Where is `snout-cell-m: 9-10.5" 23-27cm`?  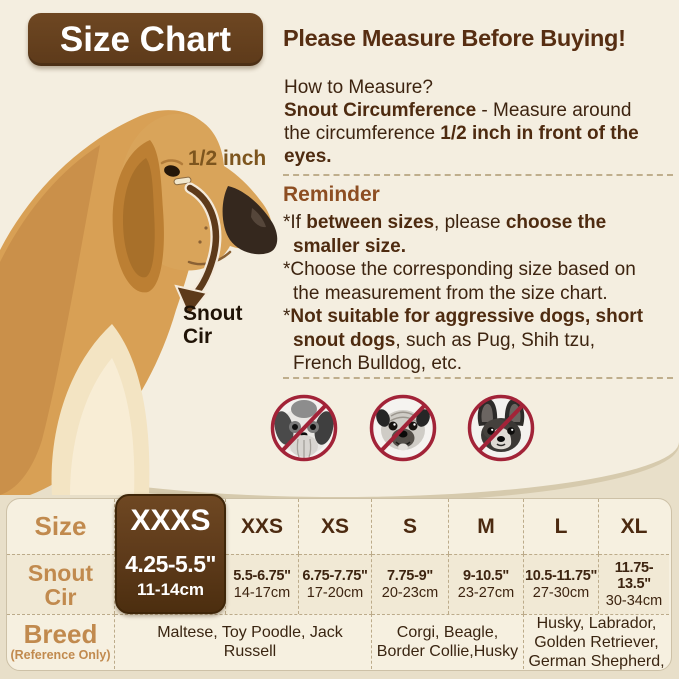
snout-cell-m: 9-10.5" 23-27cm is located at coordinates (486, 584).